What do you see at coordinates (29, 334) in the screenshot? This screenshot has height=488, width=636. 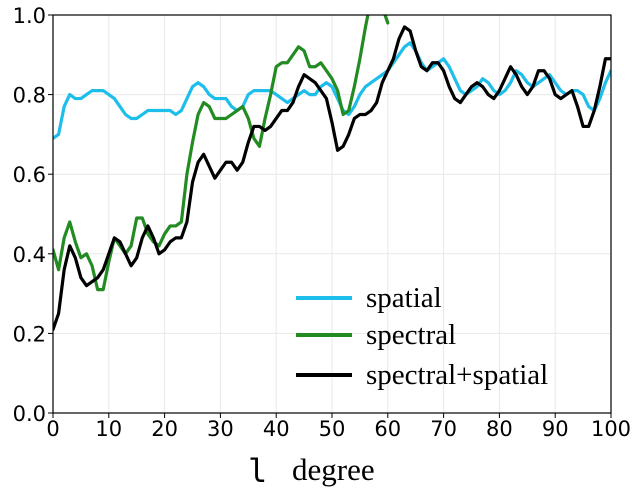 I see `y-tick-label: 0.2` at bounding box center [29, 334].